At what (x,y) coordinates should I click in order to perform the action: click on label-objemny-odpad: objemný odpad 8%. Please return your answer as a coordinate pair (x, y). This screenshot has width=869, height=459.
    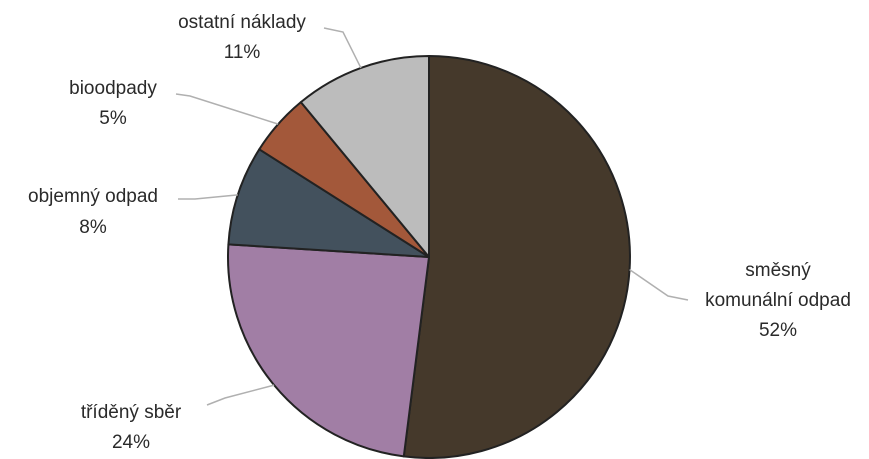
    Looking at the image, I should click on (93, 212).